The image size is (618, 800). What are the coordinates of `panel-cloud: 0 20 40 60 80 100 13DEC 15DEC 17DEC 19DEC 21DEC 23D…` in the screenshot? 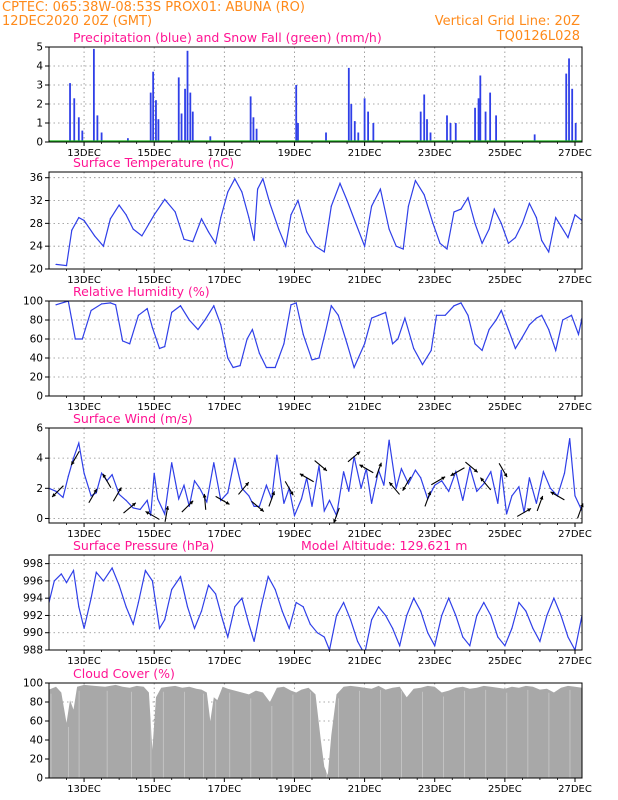 It's located at (307, 730).